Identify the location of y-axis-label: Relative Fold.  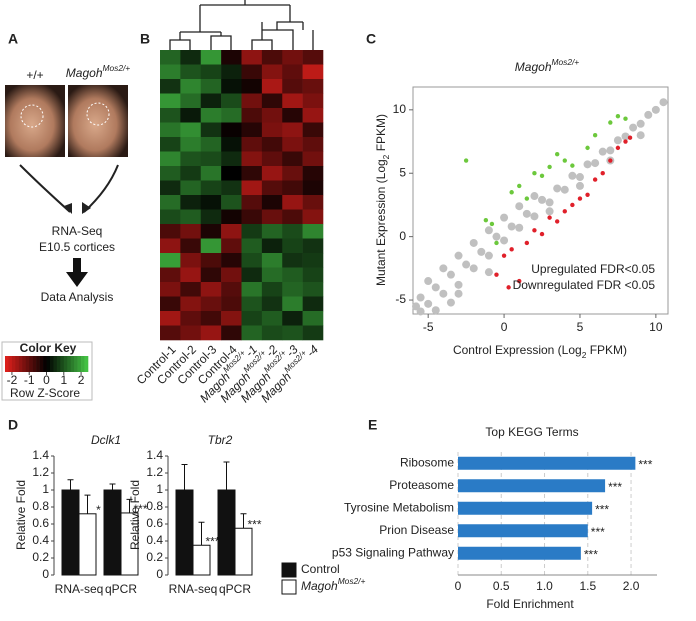
(21, 515).